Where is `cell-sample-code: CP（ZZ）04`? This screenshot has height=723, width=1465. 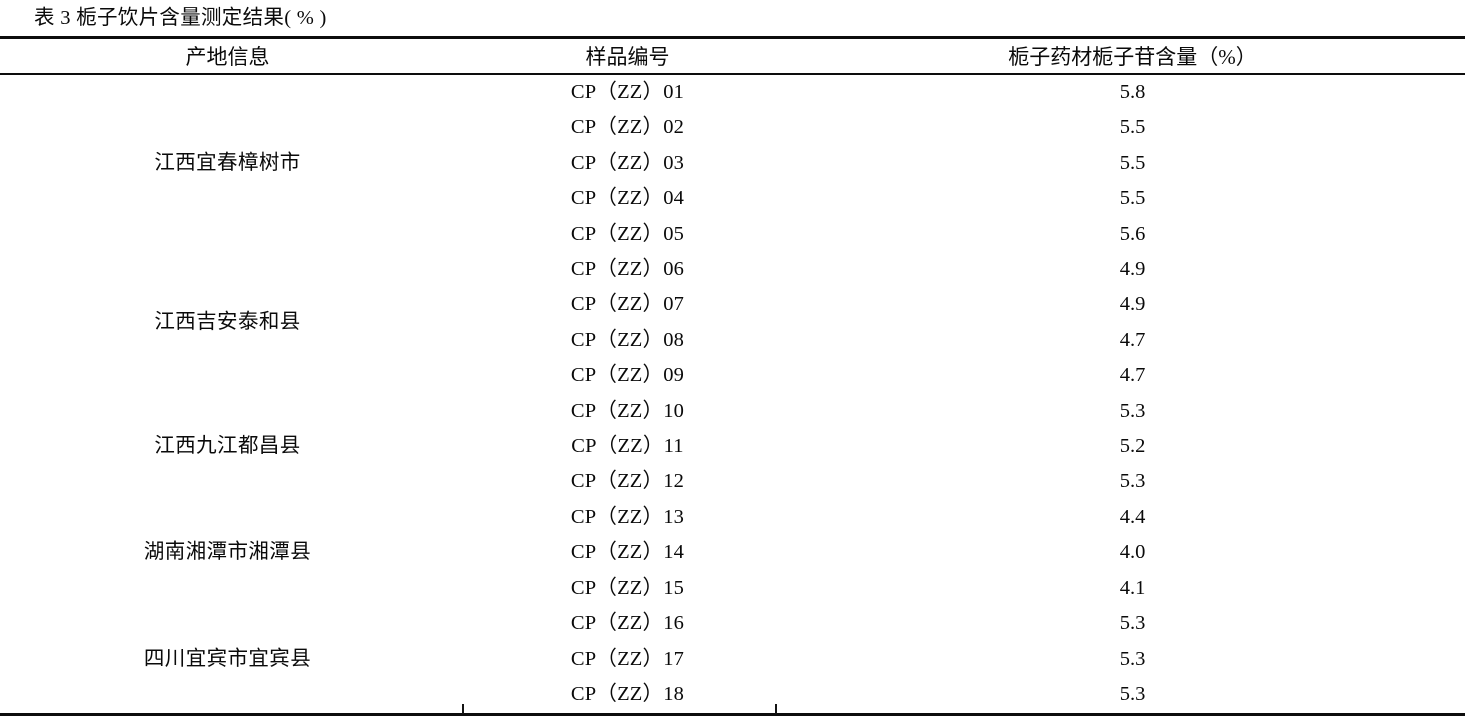 cell-sample-code: CP（ZZ）04 is located at coordinates (627, 198).